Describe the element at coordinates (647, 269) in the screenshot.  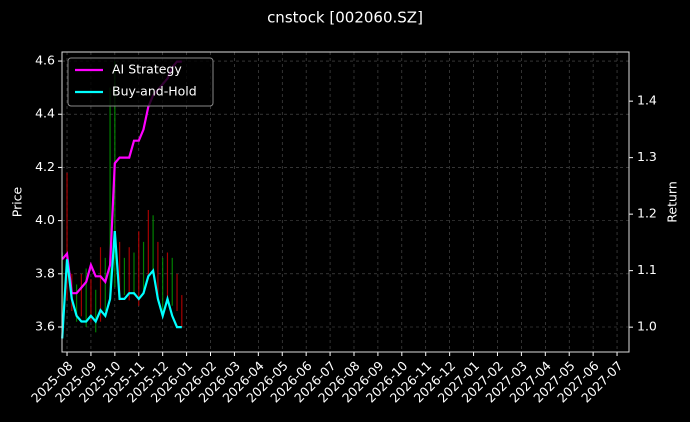
I see `y2-tick-label: 1.1` at that location.